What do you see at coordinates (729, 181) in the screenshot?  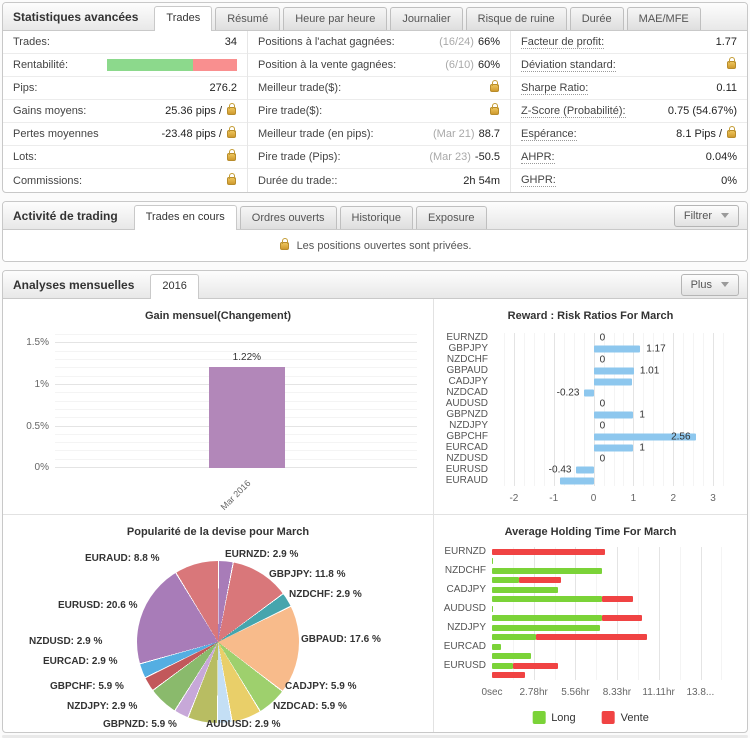 I see `stat-value: 0%` at bounding box center [729, 181].